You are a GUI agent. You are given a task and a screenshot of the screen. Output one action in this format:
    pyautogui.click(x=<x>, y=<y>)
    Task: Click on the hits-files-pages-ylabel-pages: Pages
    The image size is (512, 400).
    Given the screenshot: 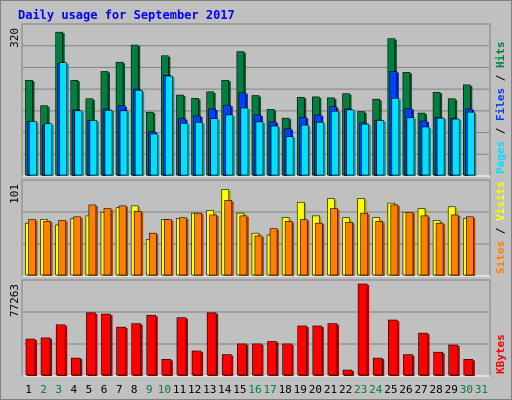 What is the action you would take?
    pyautogui.click(x=500, y=157)
    